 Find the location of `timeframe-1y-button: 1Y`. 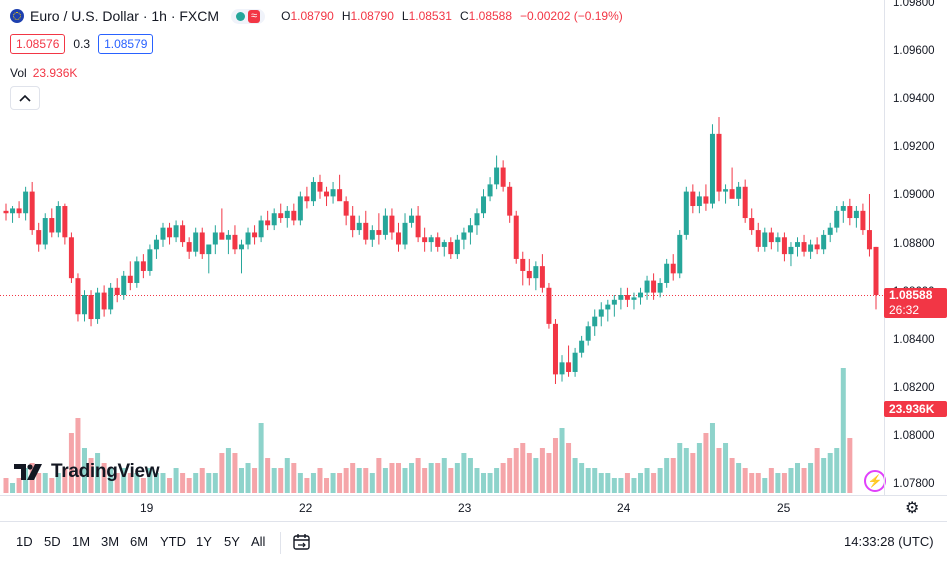

timeframe-1y-button: 1Y is located at coordinates (204, 541).